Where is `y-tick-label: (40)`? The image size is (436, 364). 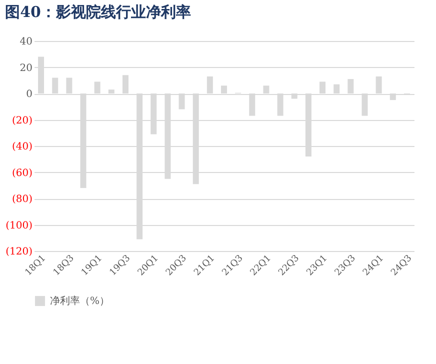
y-tick-label: (40) is located at coordinates (22, 147).